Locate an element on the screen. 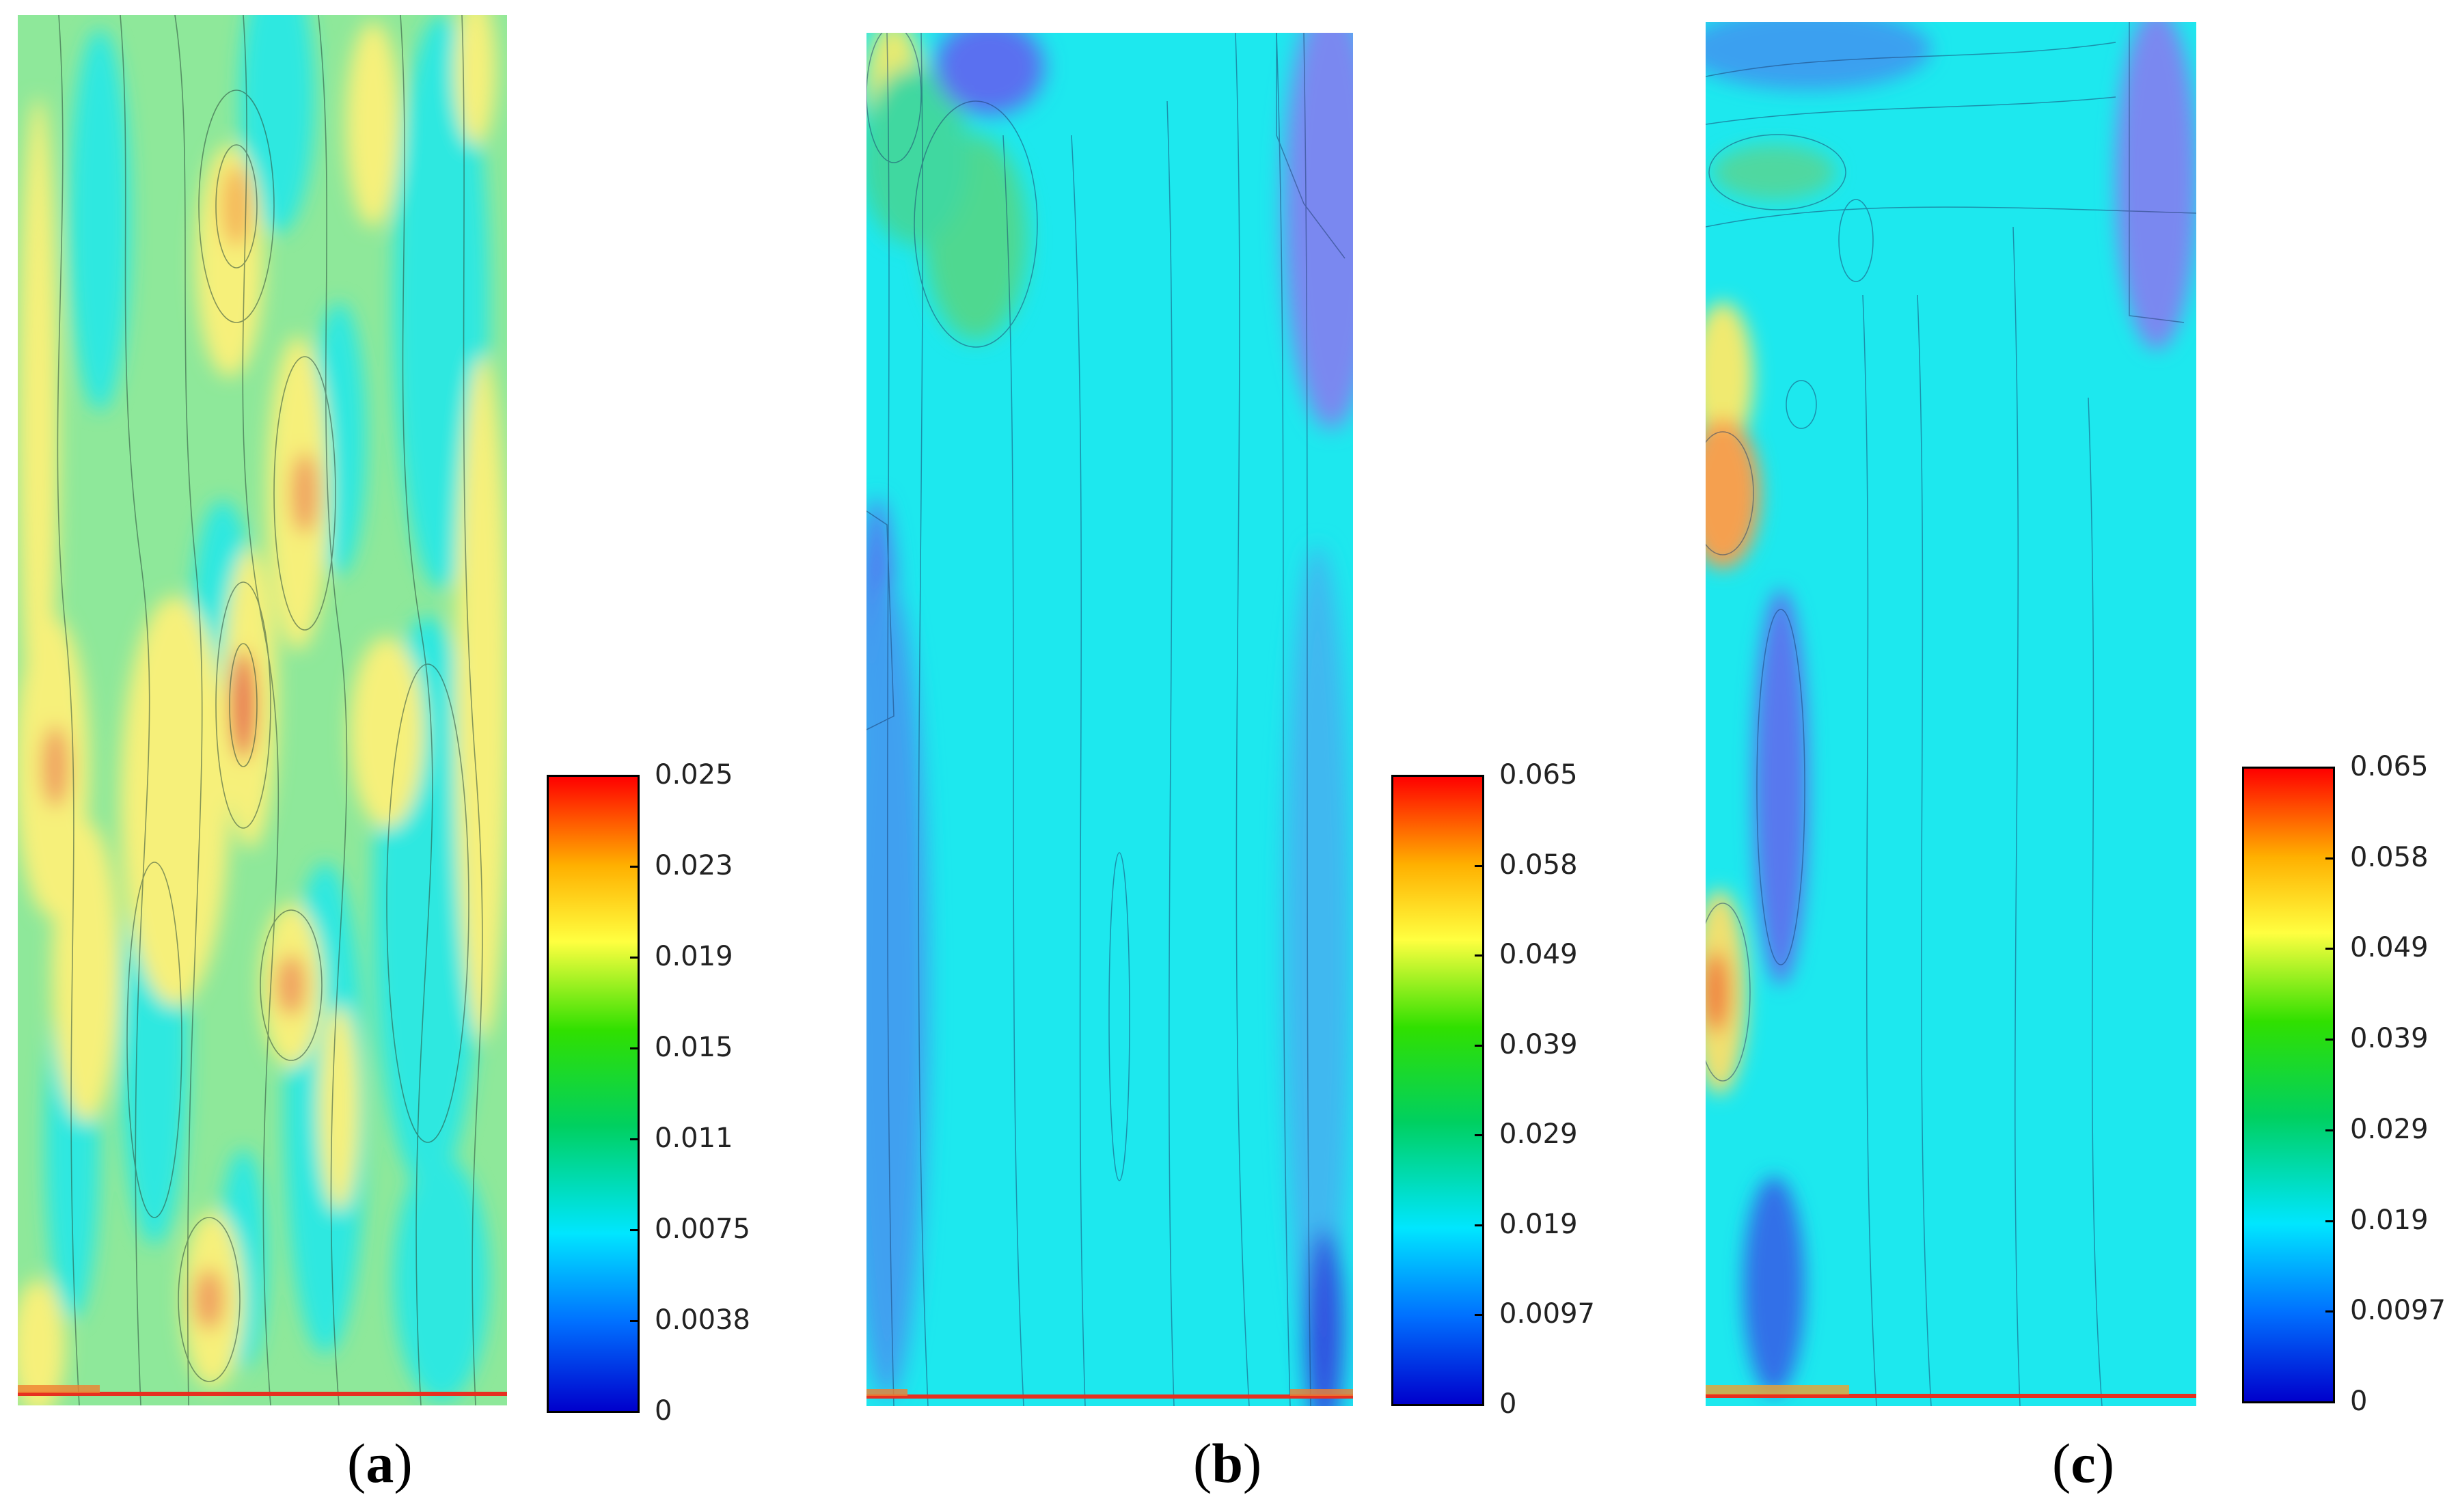 This screenshot has height=1512, width=2458. colorbar-tick-label: 0.049 is located at coordinates (1538, 955).